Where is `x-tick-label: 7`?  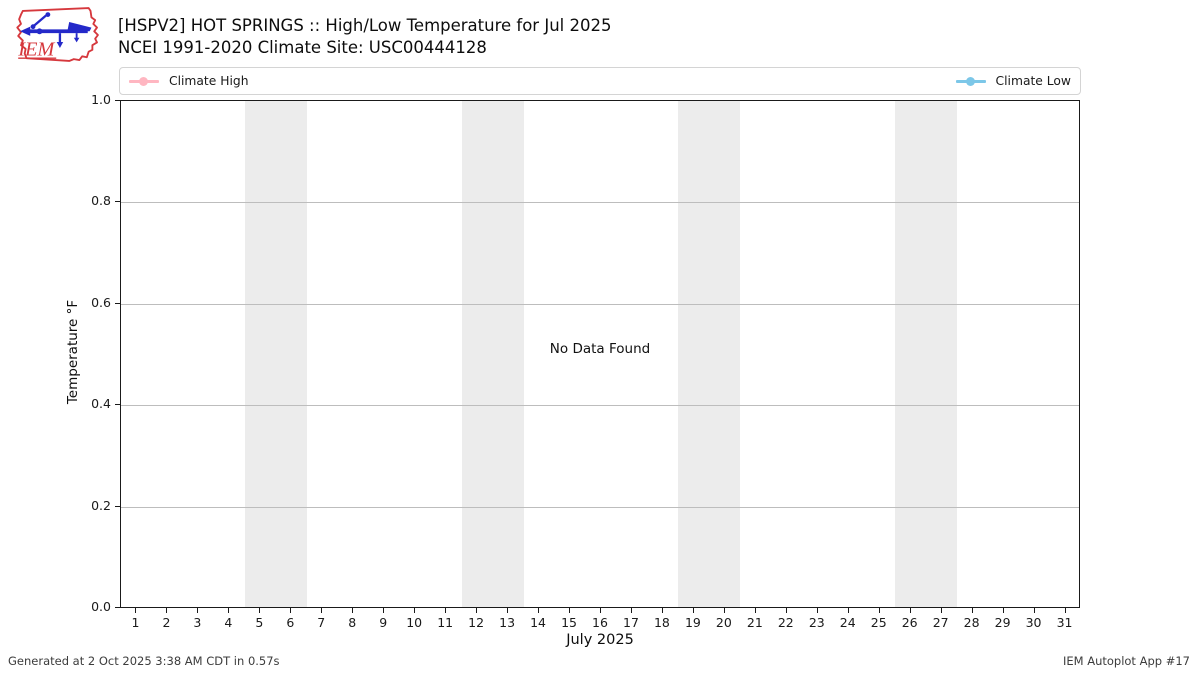
x-tick-label: 7 is located at coordinates (321, 622).